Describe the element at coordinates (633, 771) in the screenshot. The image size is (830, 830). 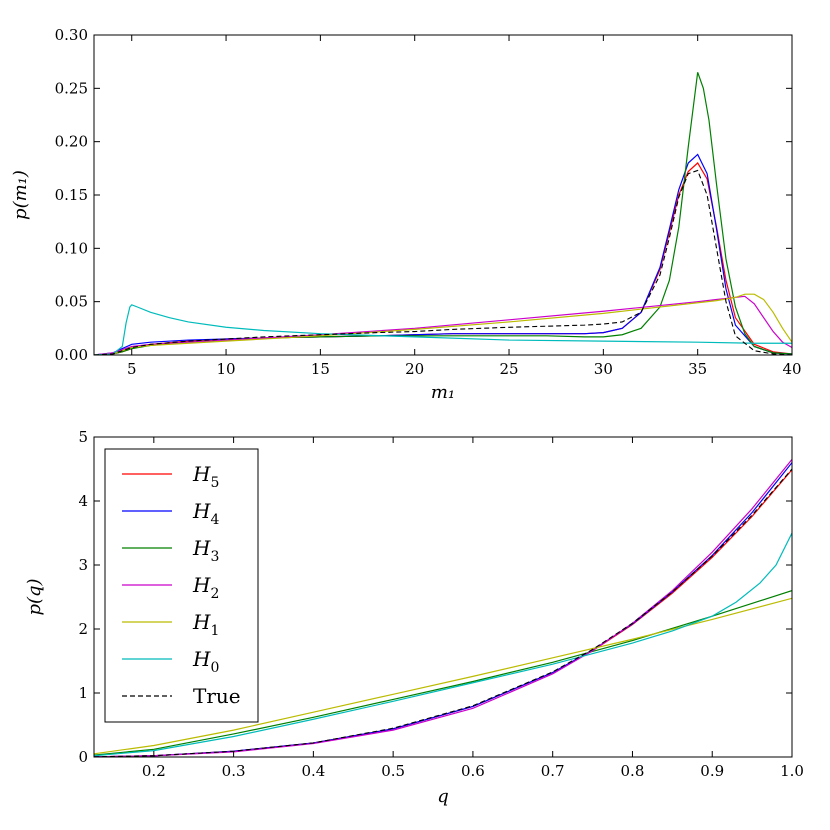
I see `x-tick-label: 0.8` at that location.